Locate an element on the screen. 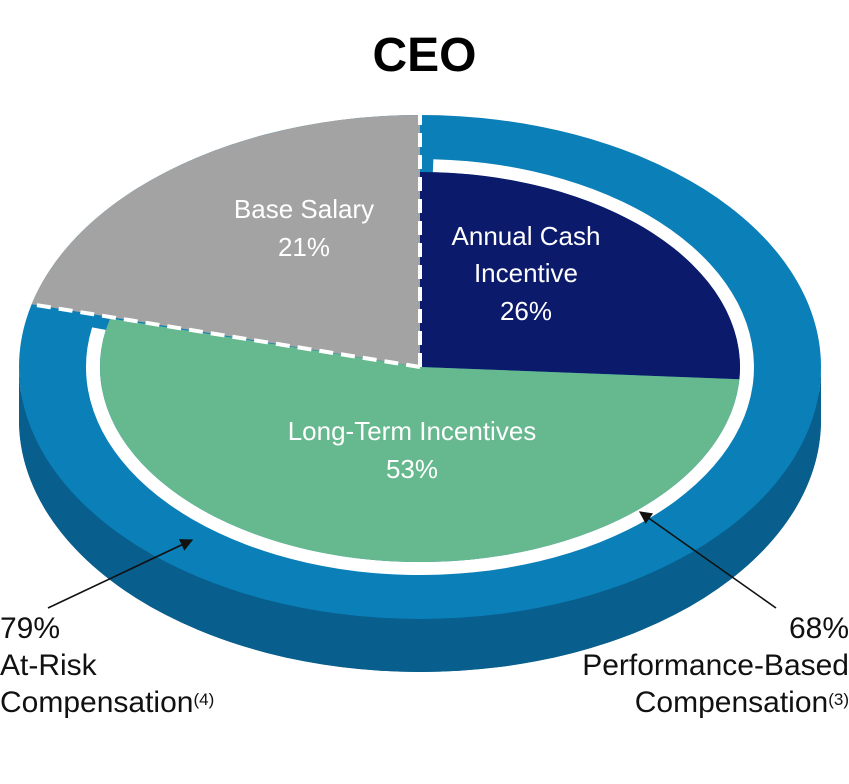 The width and height of the screenshot is (849, 784). annual-cash-label-line1: Annual Cash is located at coordinates (526, 236).